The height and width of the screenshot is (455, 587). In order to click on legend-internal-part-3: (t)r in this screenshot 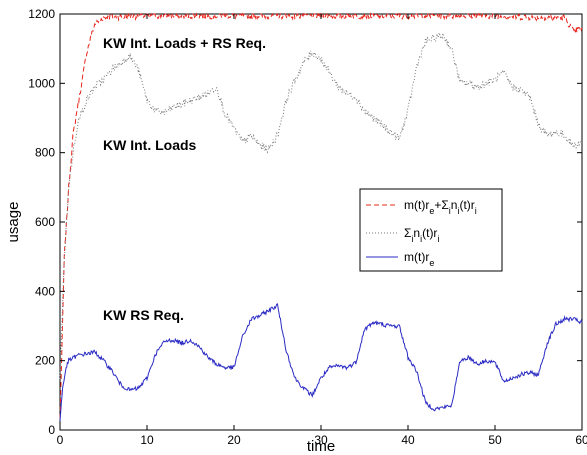, I will do `click(429, 233)`.